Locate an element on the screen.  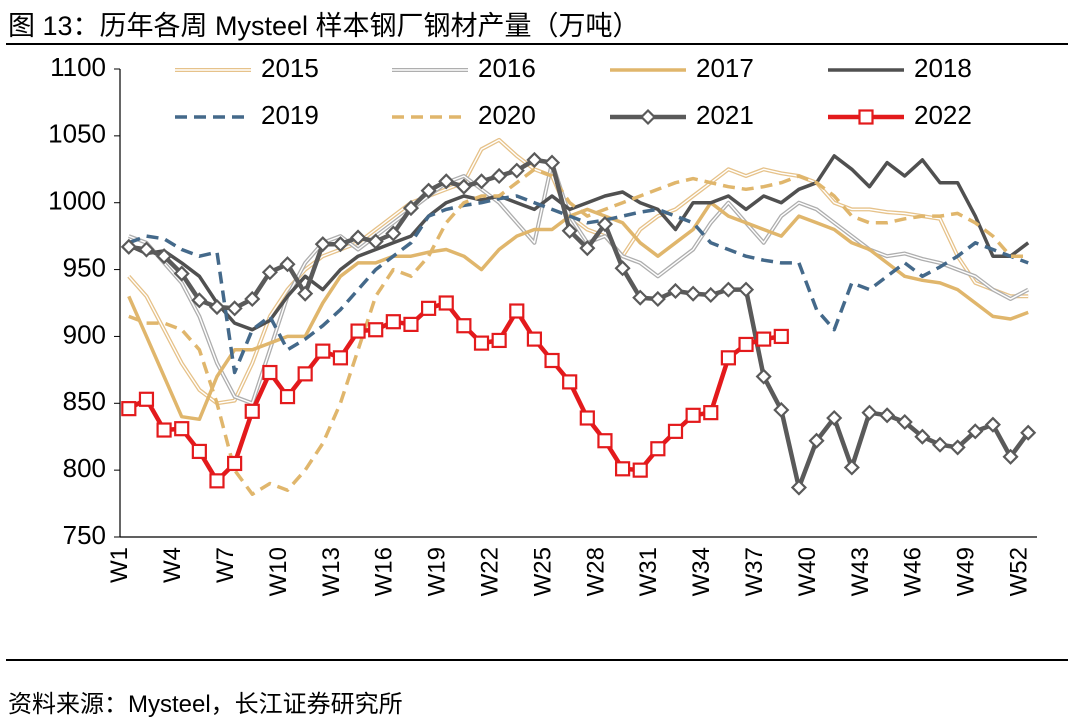
title: 图 13：历年各周 Mysteel 样本钢厂钢材产量（万吨） is located at coordinates (324, 26).